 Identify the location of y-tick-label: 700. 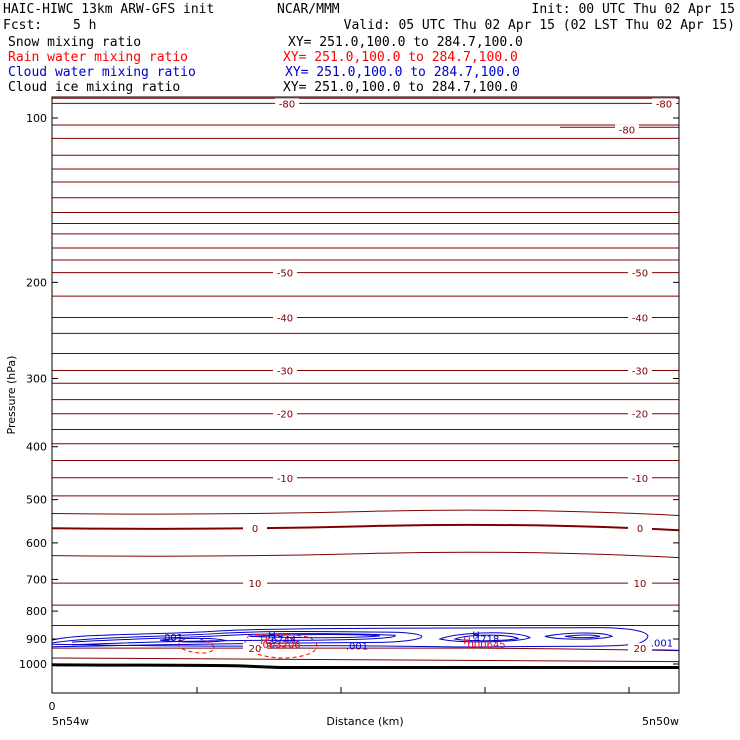
(36, 579).